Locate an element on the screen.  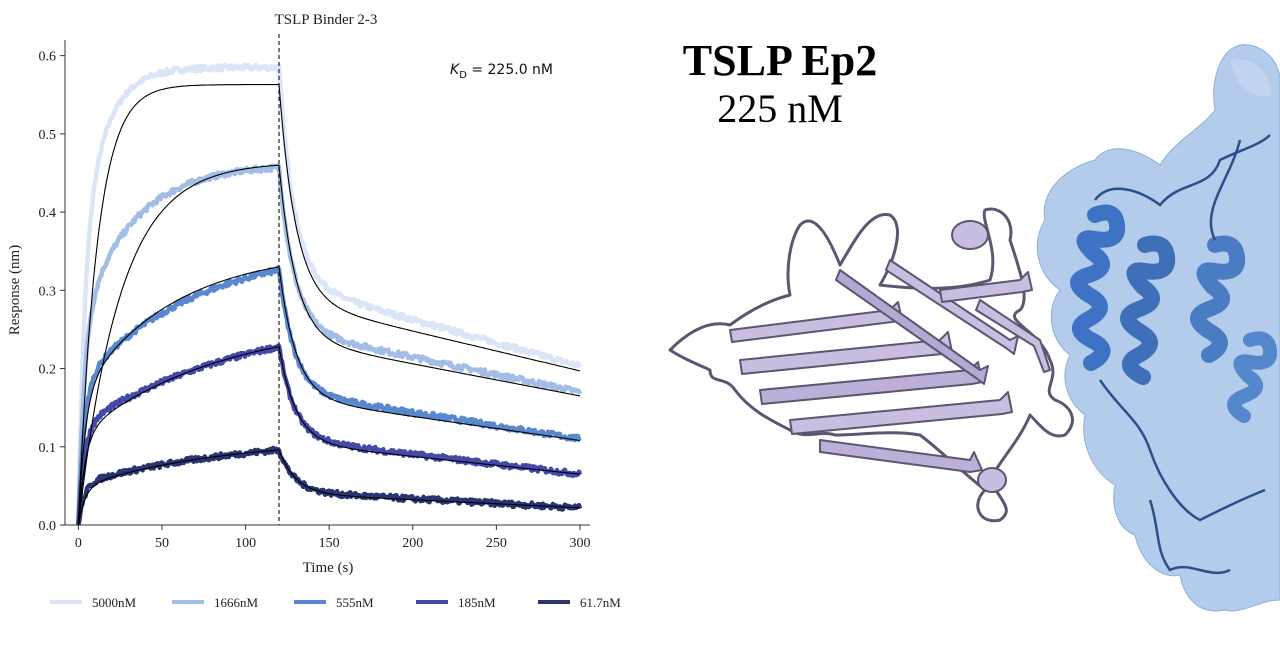
y-tick-label: 0.4 is located at coordinates (48, 213).